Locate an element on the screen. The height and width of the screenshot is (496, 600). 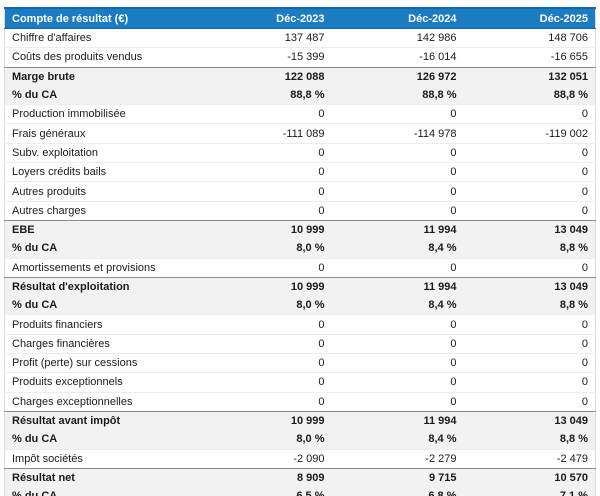
table-row: Loyers crédits bails 0 0 0 is located at coordinates (300, 172).